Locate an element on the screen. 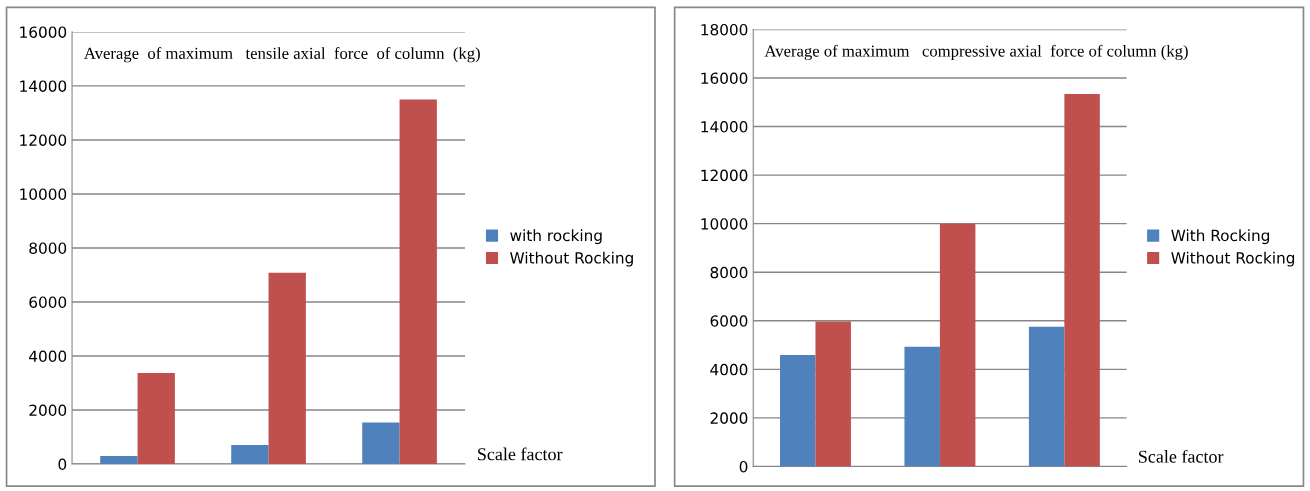 The height and width of the screenshot is (491, 1310). legend-label: with rocking is located at coordinates (556, 237).